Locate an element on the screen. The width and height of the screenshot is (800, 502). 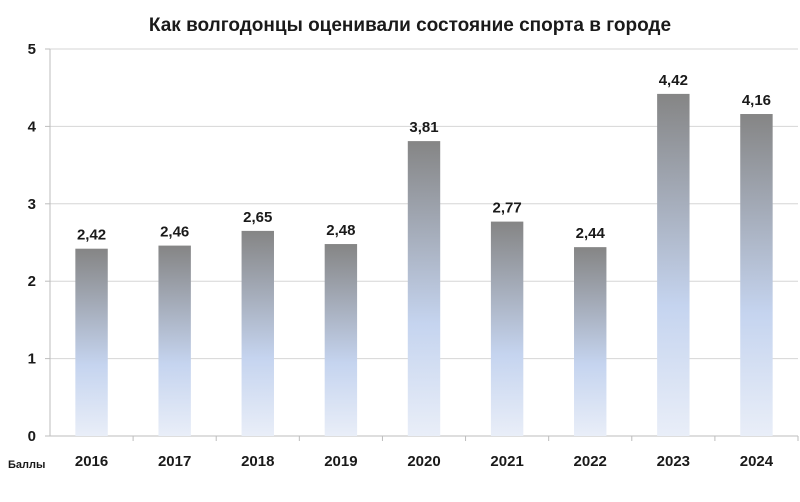
data-label-2023: 4,42 is located at coordinates (673, 80).